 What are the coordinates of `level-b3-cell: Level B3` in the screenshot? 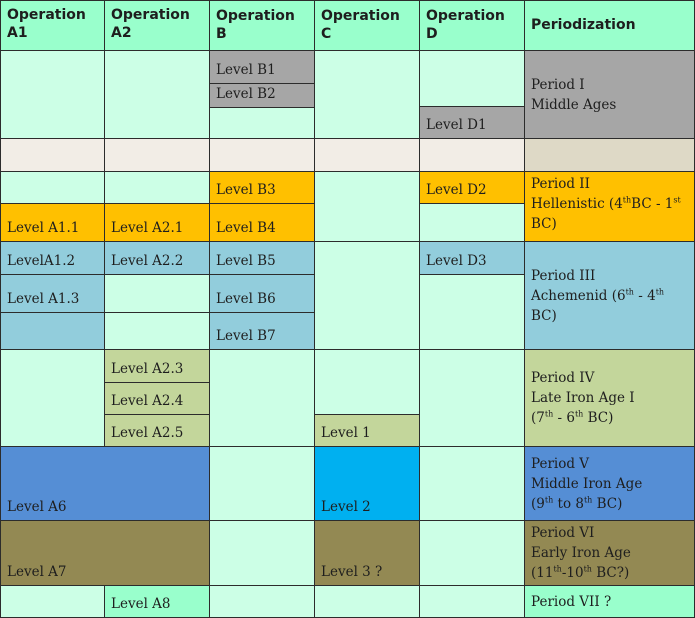 It's located at (262, 188).